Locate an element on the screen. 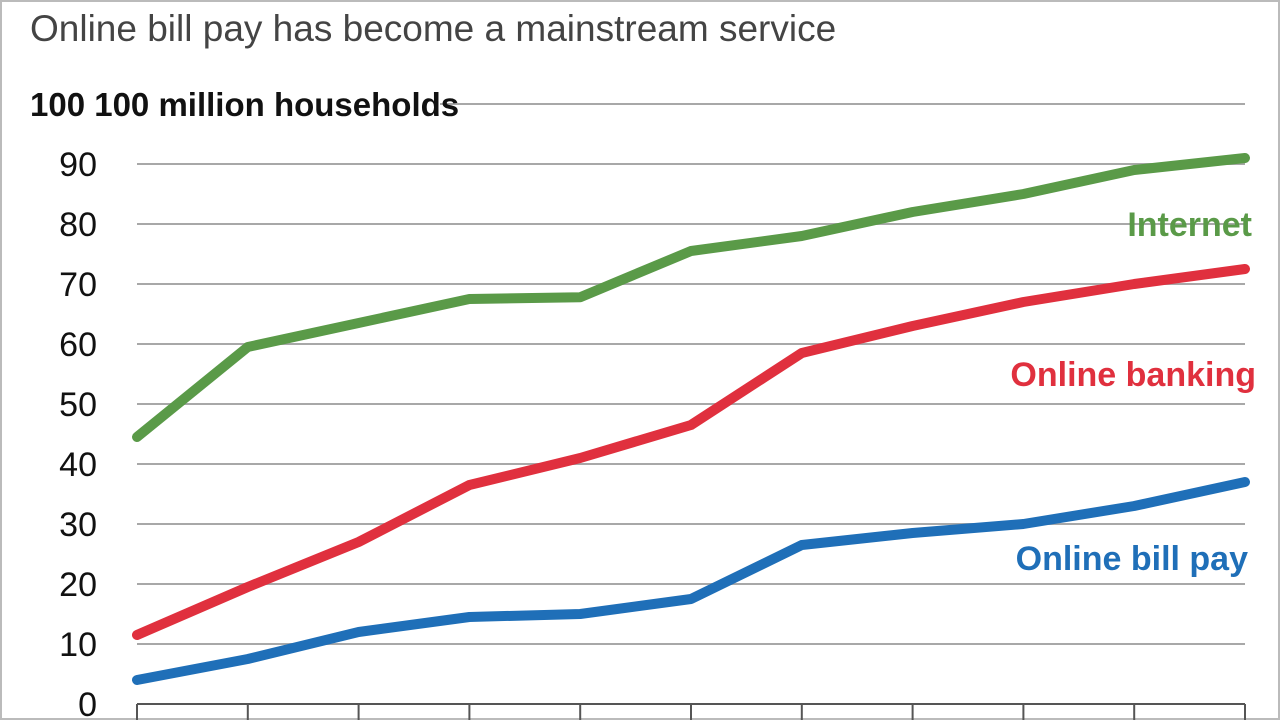  series-label-online-banking: Online banking is located at coordinates (1133, 375).